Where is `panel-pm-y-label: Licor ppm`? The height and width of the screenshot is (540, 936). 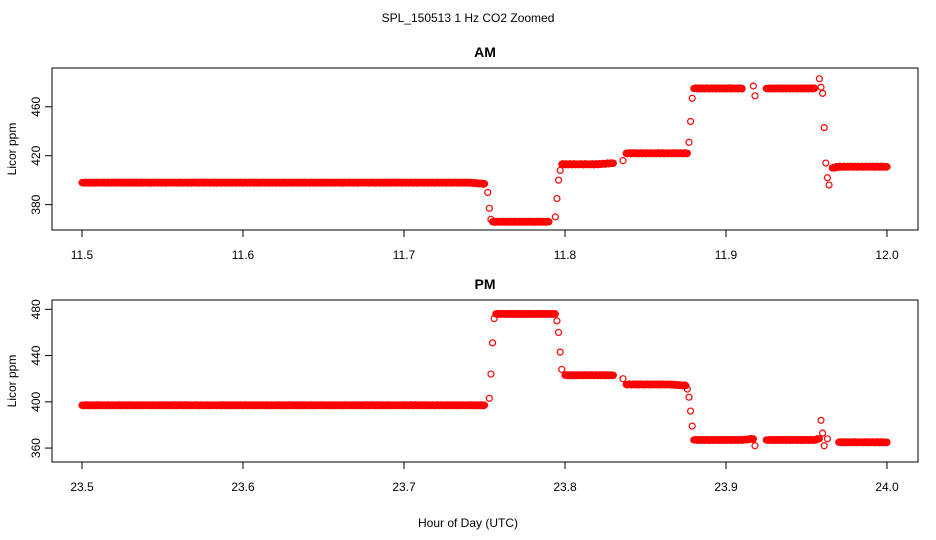 panel-pm-y-label: Licor ppm is located at coordinates (12, 381).